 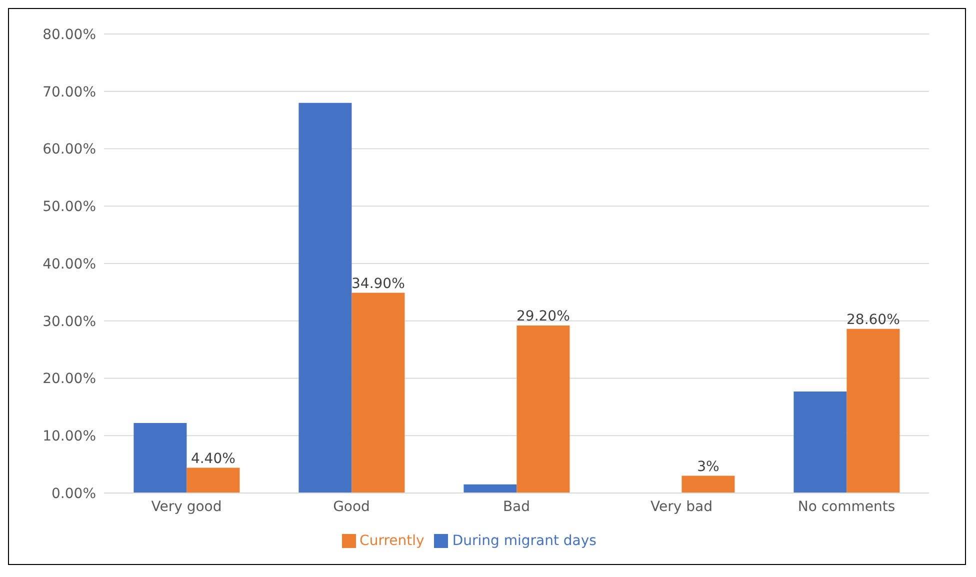 What do you see at coordinates (351, 506) in the screenshot?
I see `x-tick-label: Good` at bounding box center [351, 506].